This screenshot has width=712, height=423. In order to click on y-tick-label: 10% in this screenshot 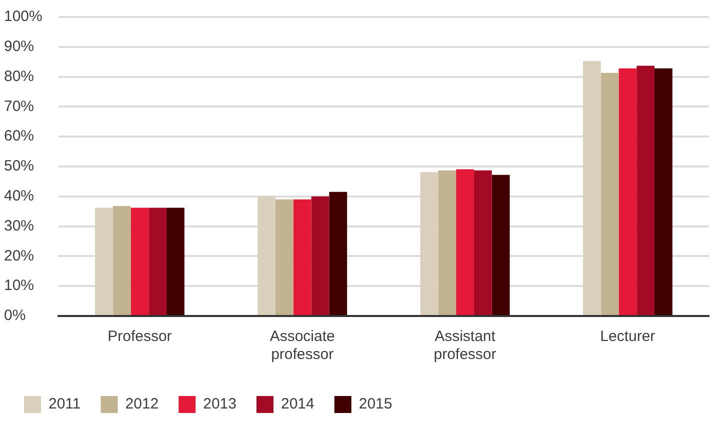, I will do `click(19, 285)`.